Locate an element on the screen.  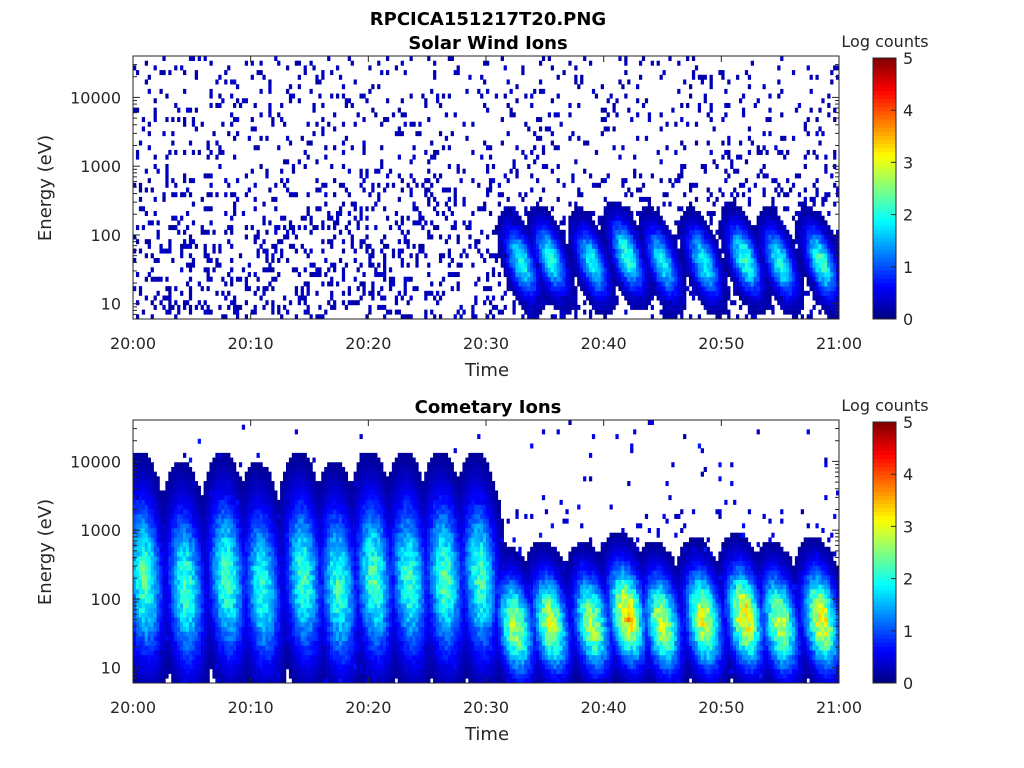
colorbar-segment is located at coordinates (884, 219).